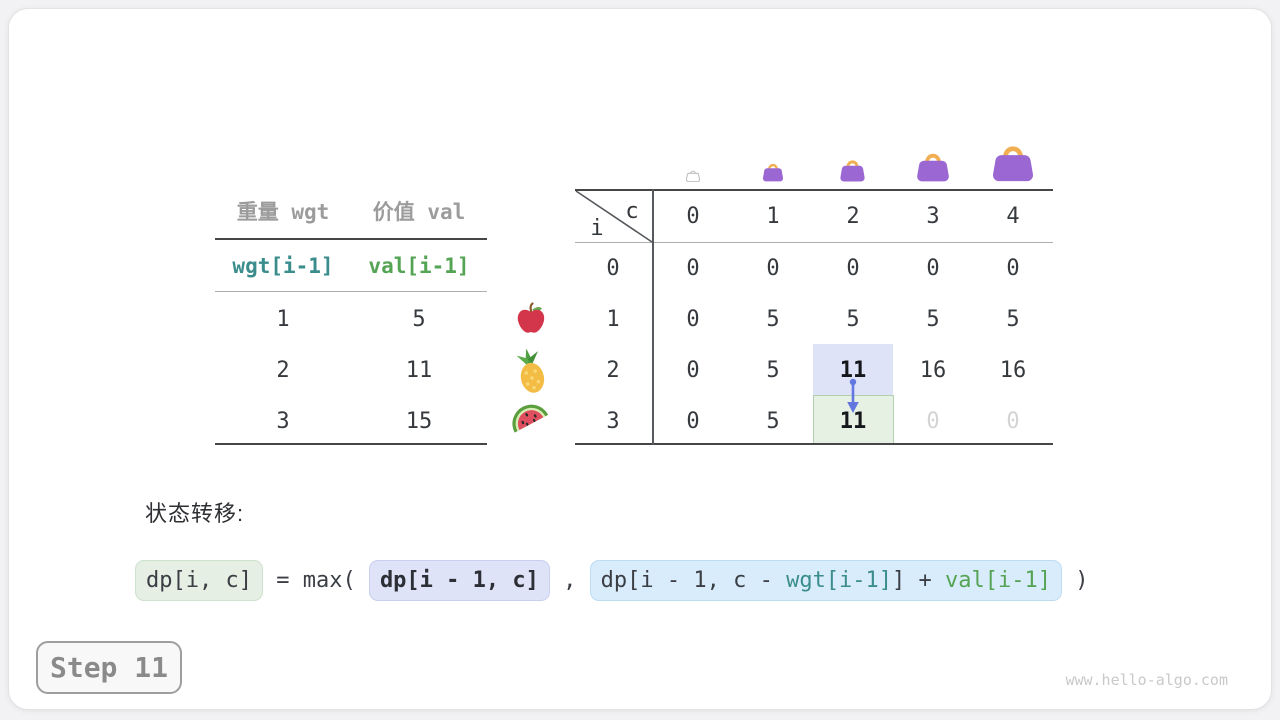  I want to click on formula-comma: ,, so click(569, 580).